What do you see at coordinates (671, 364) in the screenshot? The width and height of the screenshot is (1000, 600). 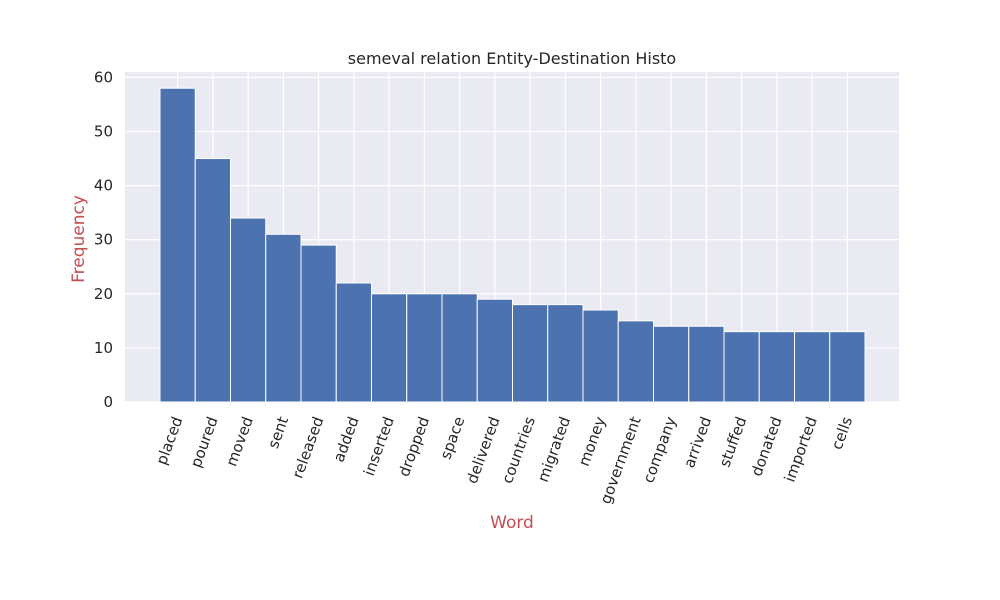 I see `bar-company` at bounding box center [671, 364].